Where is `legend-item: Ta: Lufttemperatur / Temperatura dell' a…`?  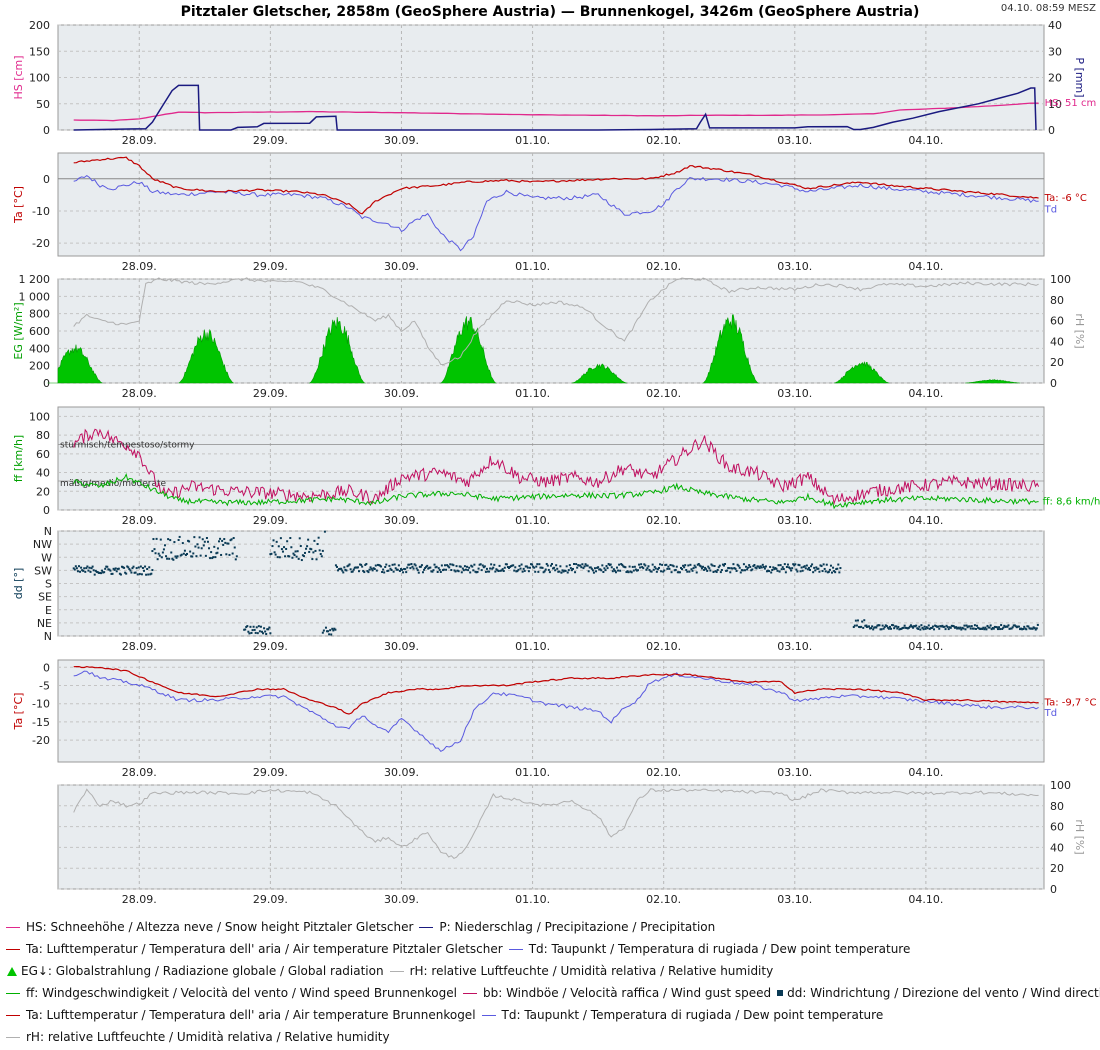 legend-item: Ta: Lufttemperatur / Temperatura dell' a… is located at coordinates (241, 1015).